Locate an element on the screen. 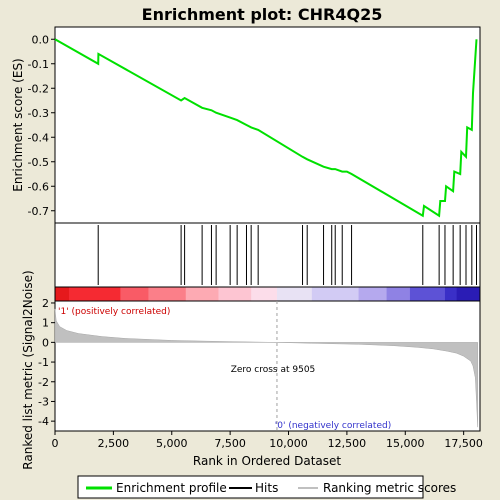  chart-title: Enrichment plot: CHR4Q25 is located at coordinates (262, 14).